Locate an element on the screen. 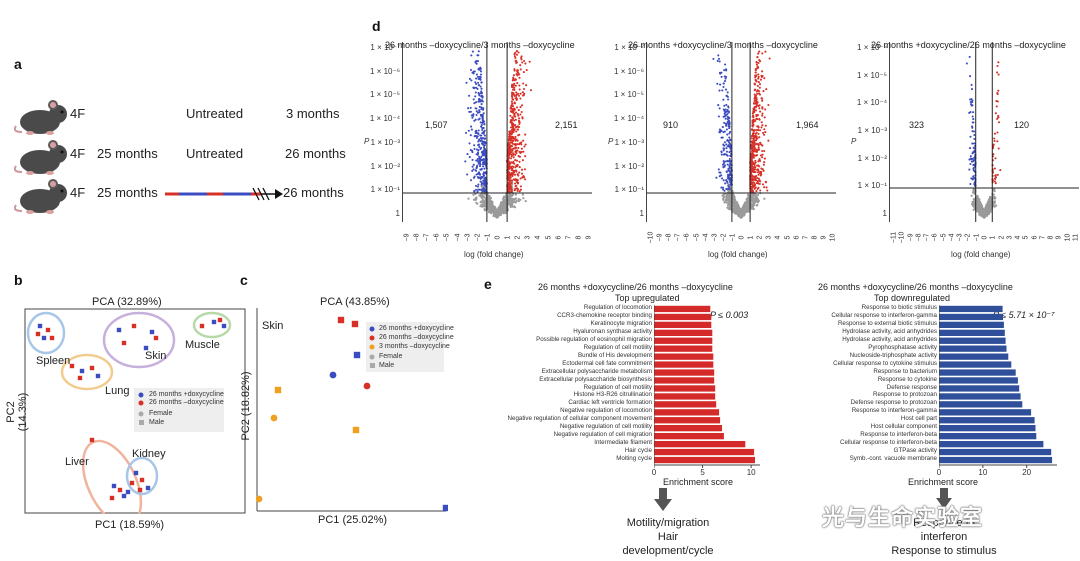  enrichment-term-label: Keratinocyte migration is located at coordinates (621, 323).